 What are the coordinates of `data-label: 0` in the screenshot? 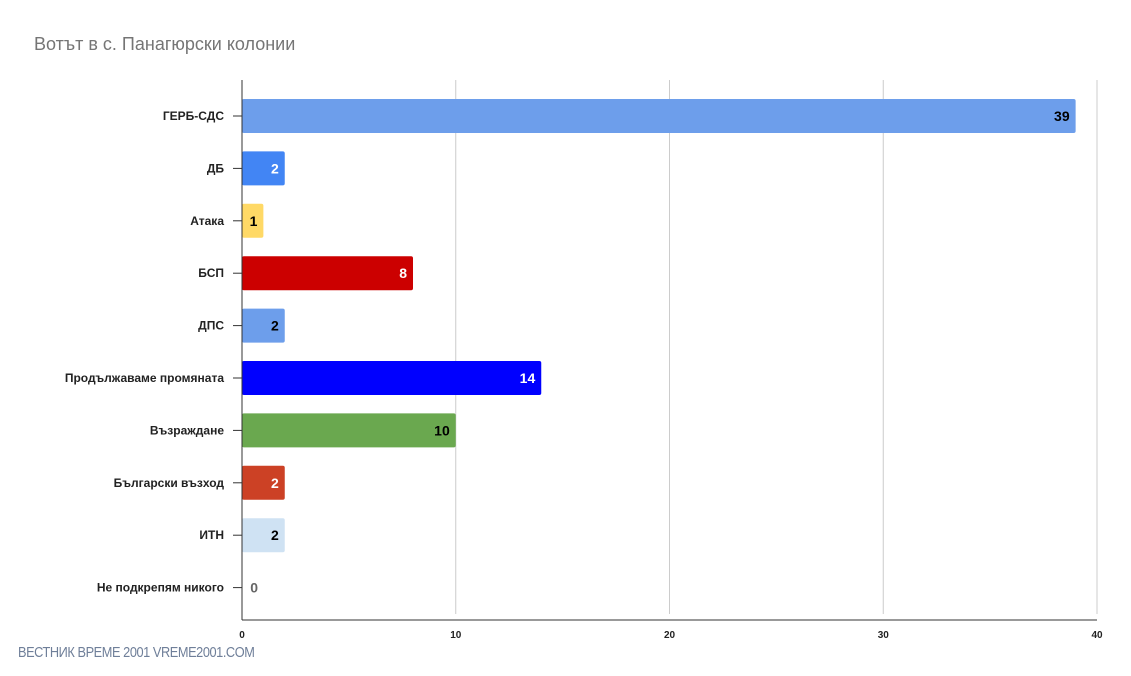 It's located at (254, 588).